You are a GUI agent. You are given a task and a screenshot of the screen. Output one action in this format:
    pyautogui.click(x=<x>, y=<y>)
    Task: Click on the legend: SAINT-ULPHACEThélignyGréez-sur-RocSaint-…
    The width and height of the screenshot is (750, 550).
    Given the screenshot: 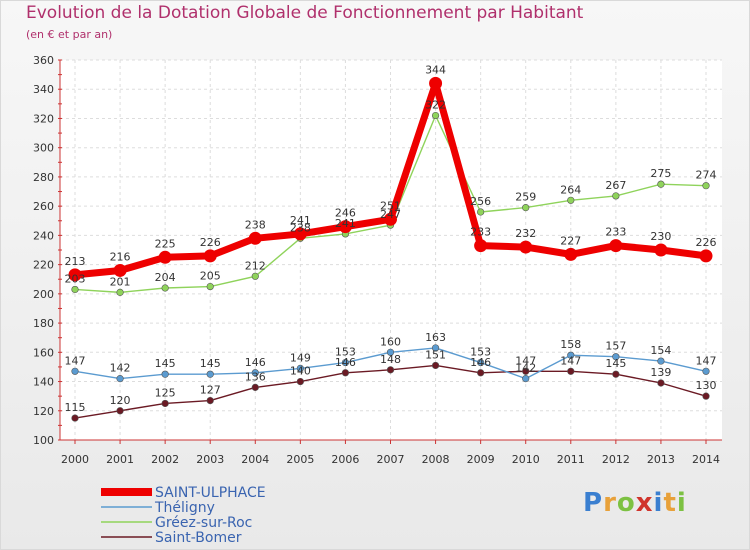 What is the action you would take?
    pyautogui.click(x=183, y=515)
    